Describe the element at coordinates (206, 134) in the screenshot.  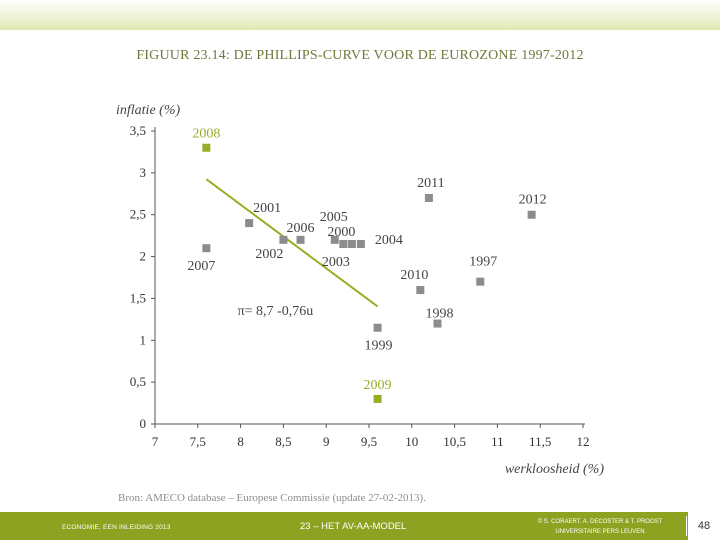
I see `data-point-label: 2008` at that location.